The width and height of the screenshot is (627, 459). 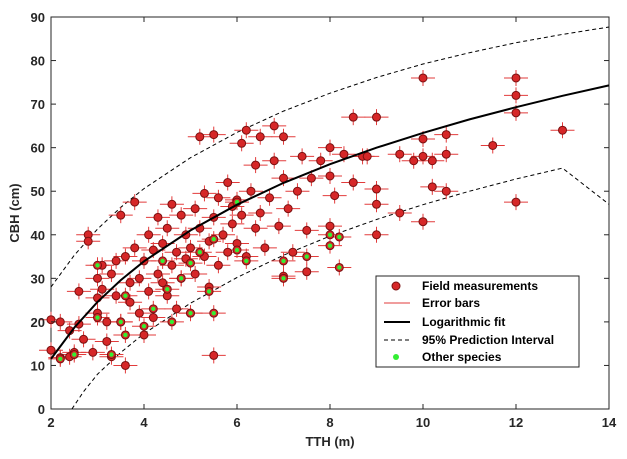 I want to click on x-axis-label: TTH (m), so click(x=329, y=441).